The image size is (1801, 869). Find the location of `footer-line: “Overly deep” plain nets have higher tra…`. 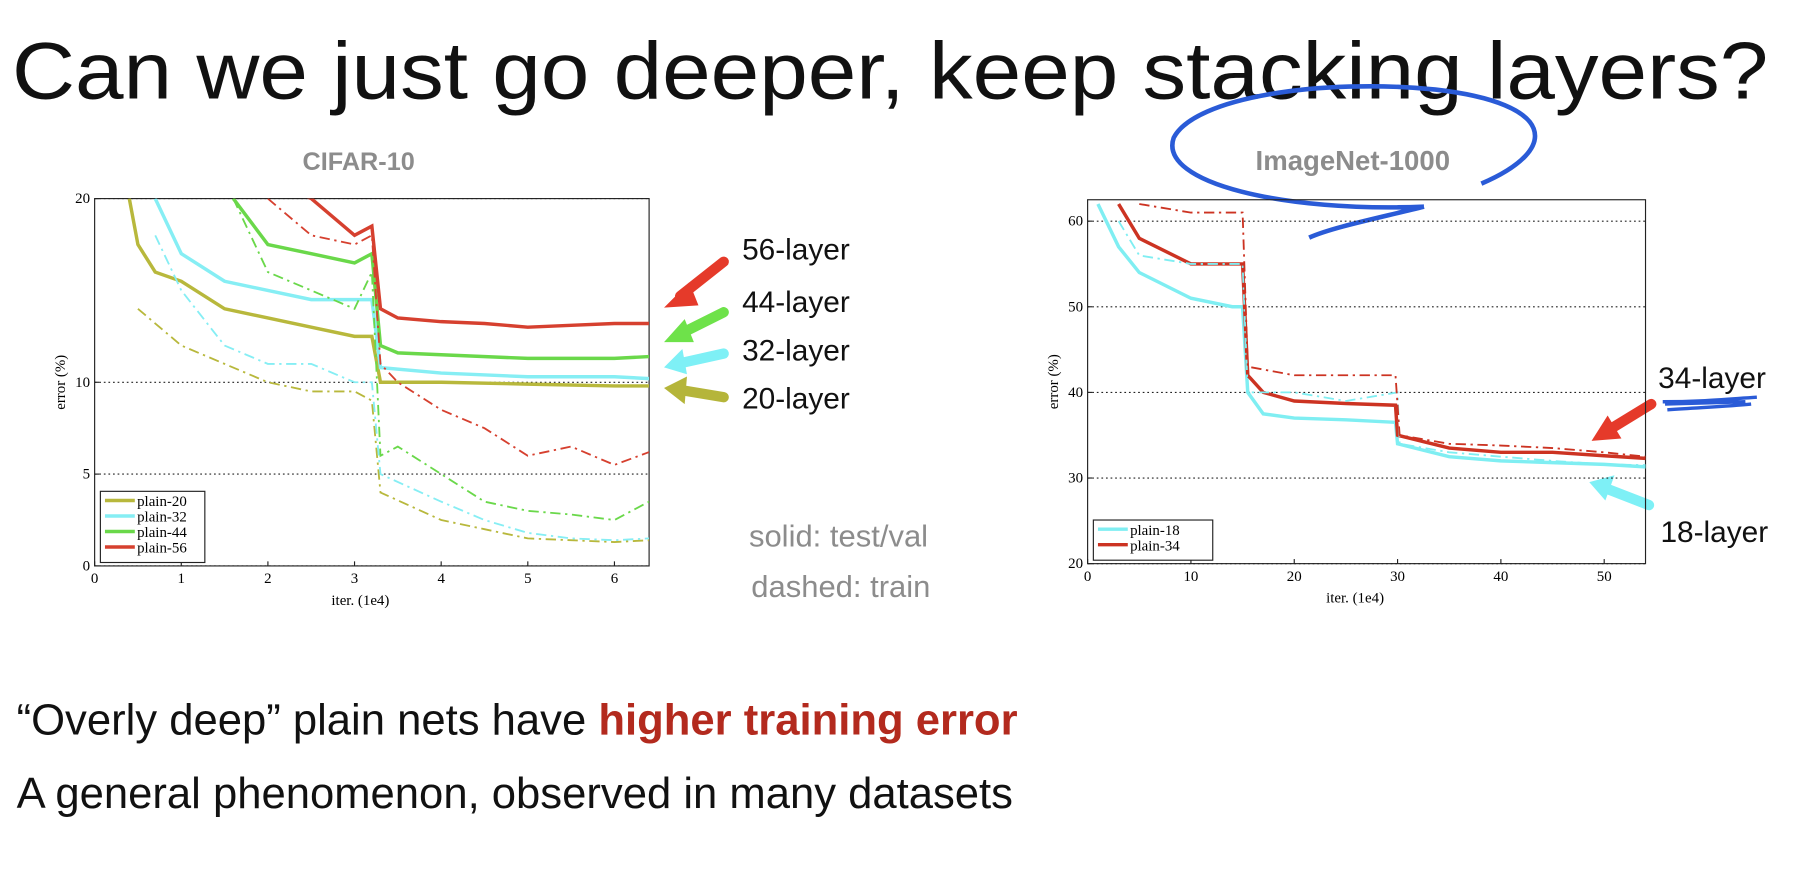

footer-line: “Overly deep” plain nets have higher tra… is located at coordinates (517, 721).